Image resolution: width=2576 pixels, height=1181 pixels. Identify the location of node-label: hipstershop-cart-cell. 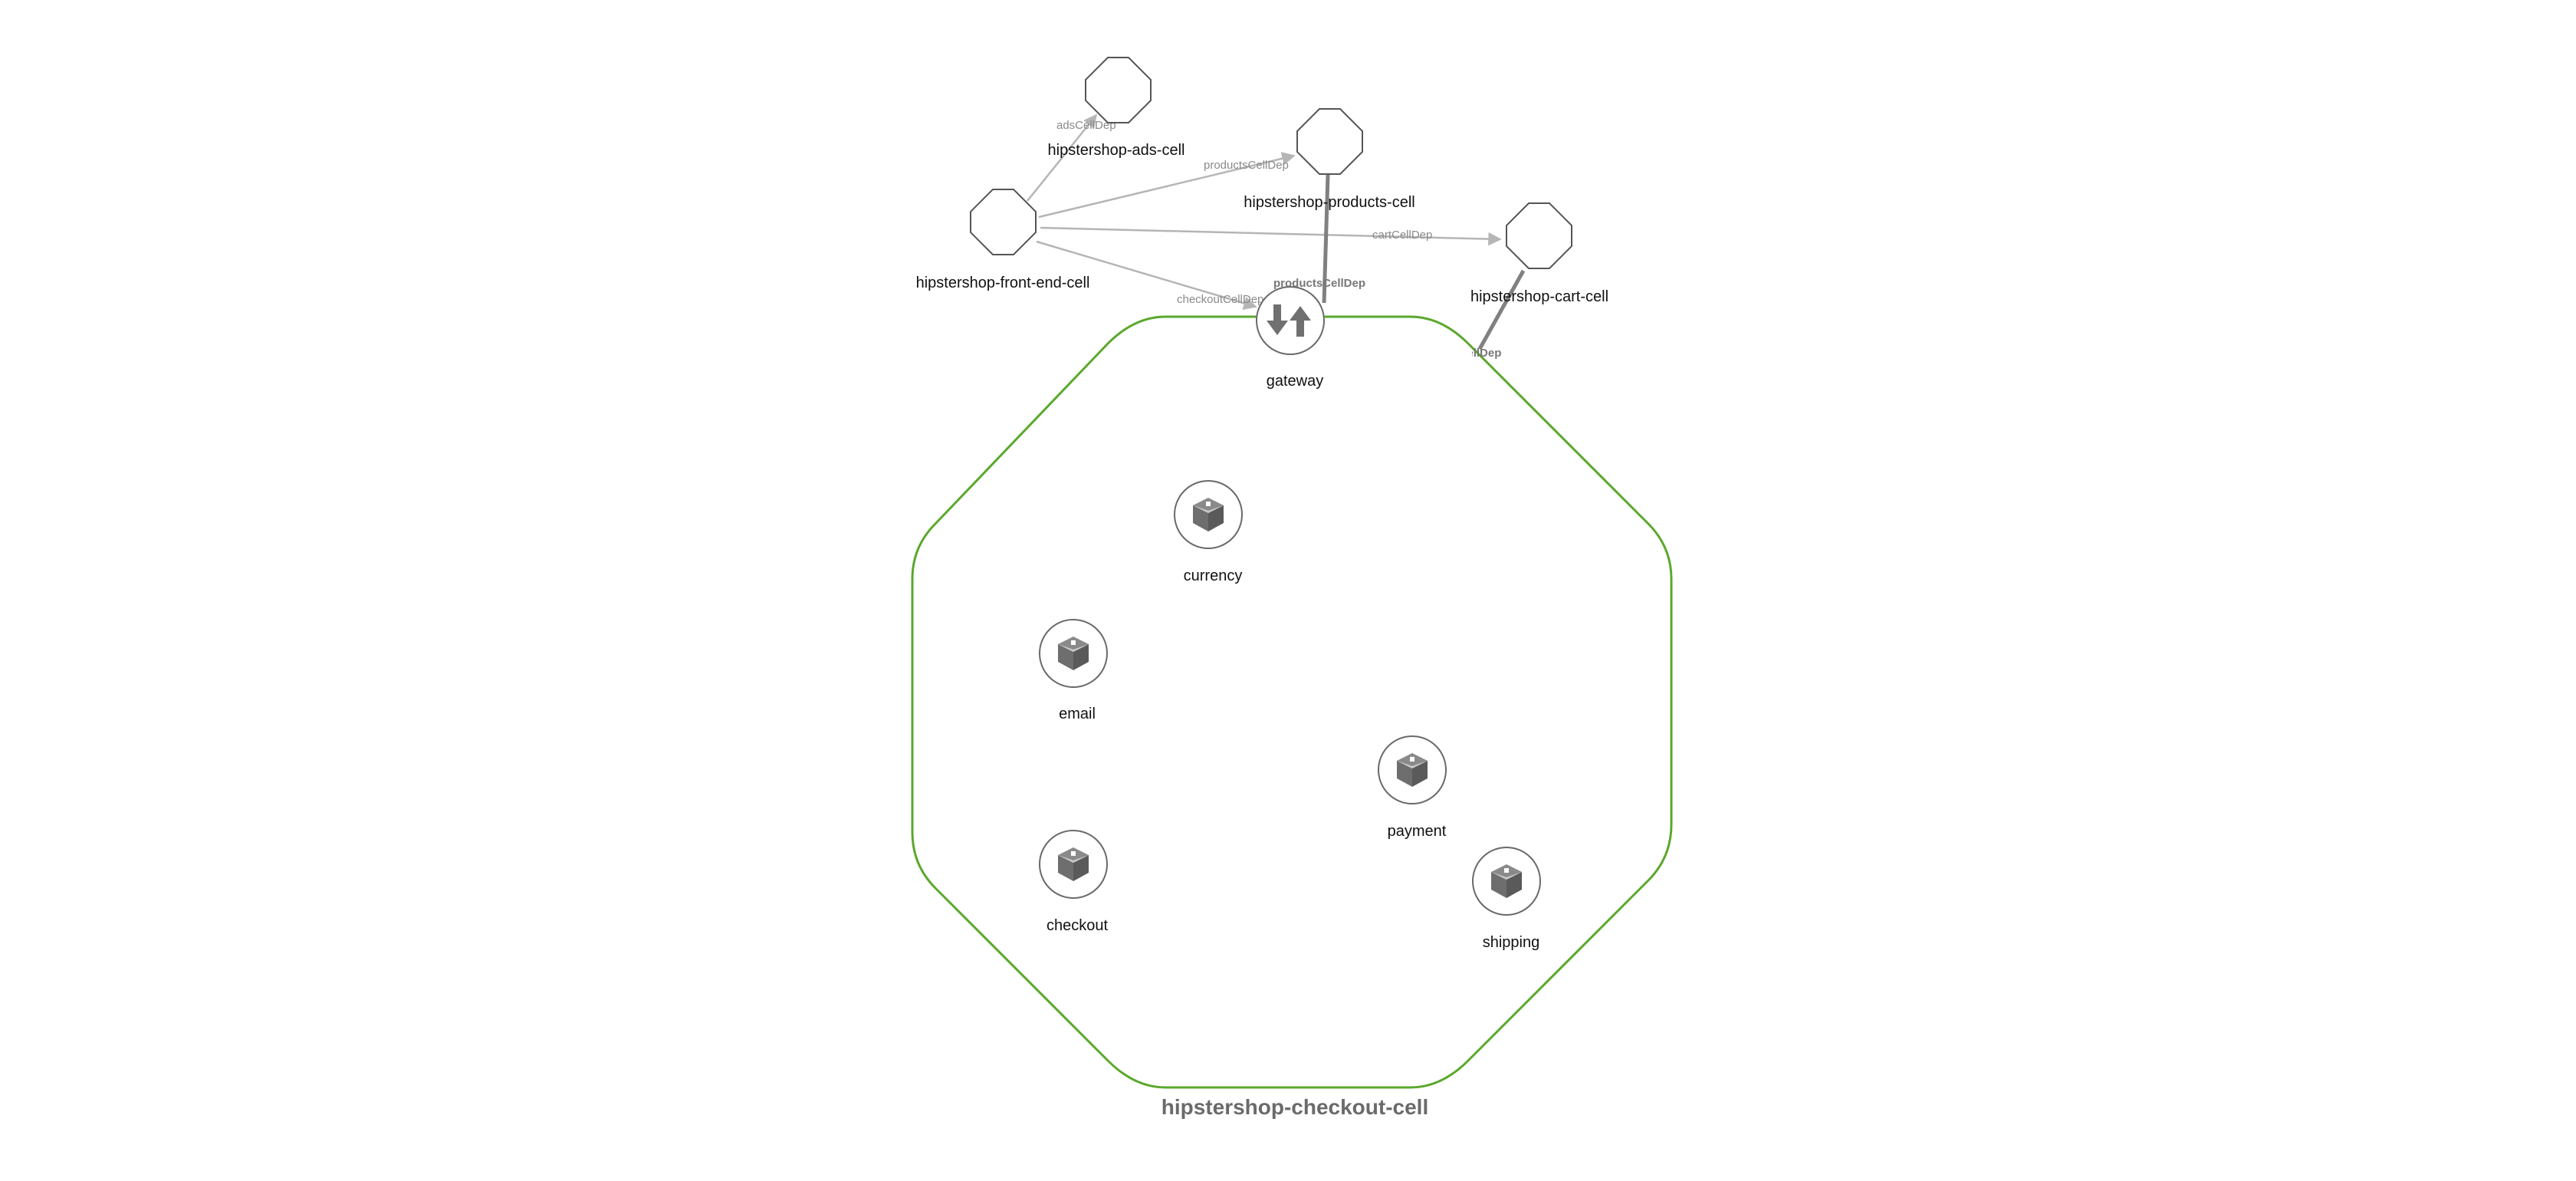
(1539, 296).